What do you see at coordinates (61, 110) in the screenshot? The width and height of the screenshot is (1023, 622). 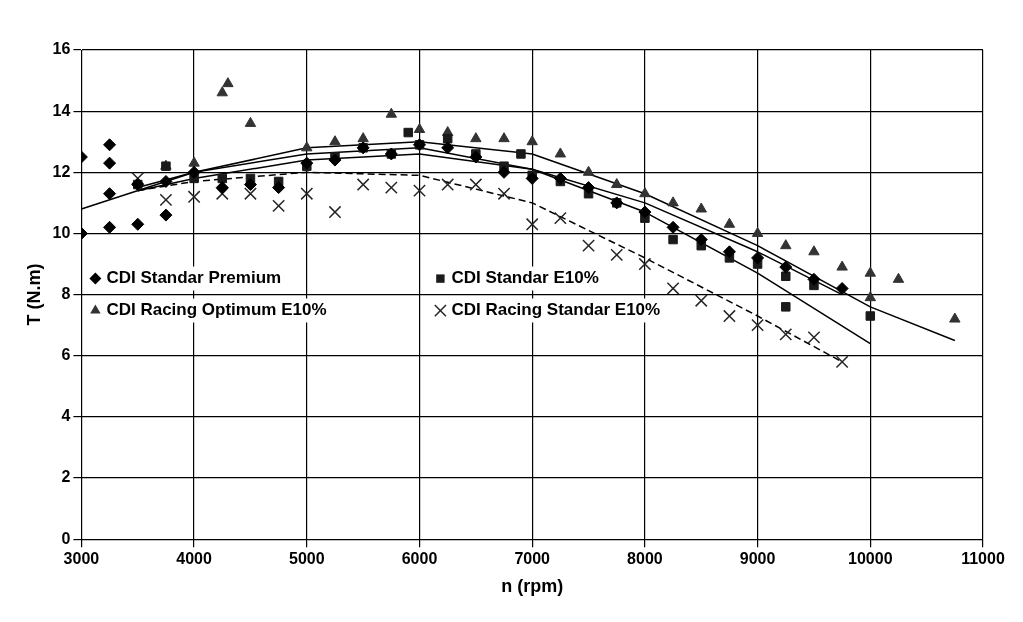 I see `y-tick-label: 14` at bounding box center [61, 110].